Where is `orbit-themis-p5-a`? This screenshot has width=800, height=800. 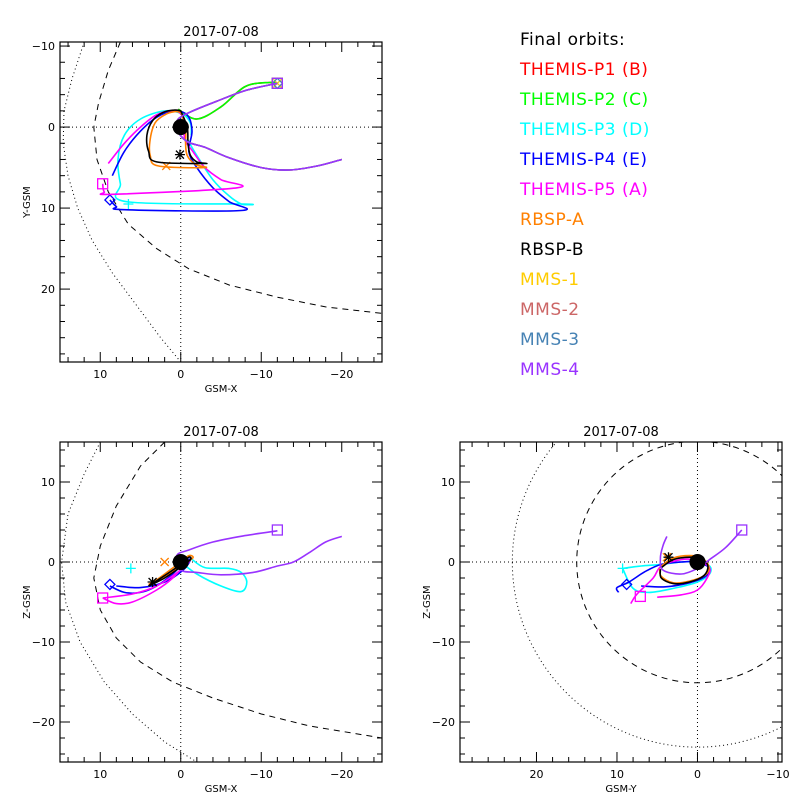 orbit-themis-p5-a is located at coordinates (171, 153).